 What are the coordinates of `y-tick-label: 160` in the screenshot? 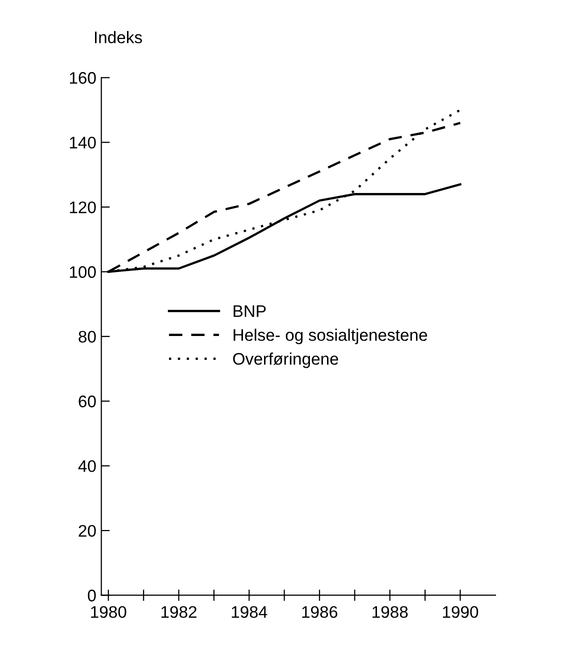 It's located at (83, 78).